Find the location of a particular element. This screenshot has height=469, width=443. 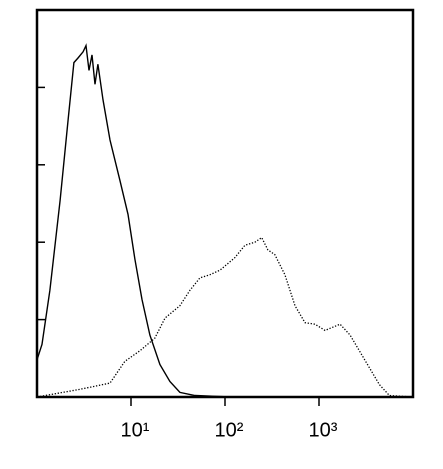

x-tick-label: 10³ is located at coordinates (323, 430).